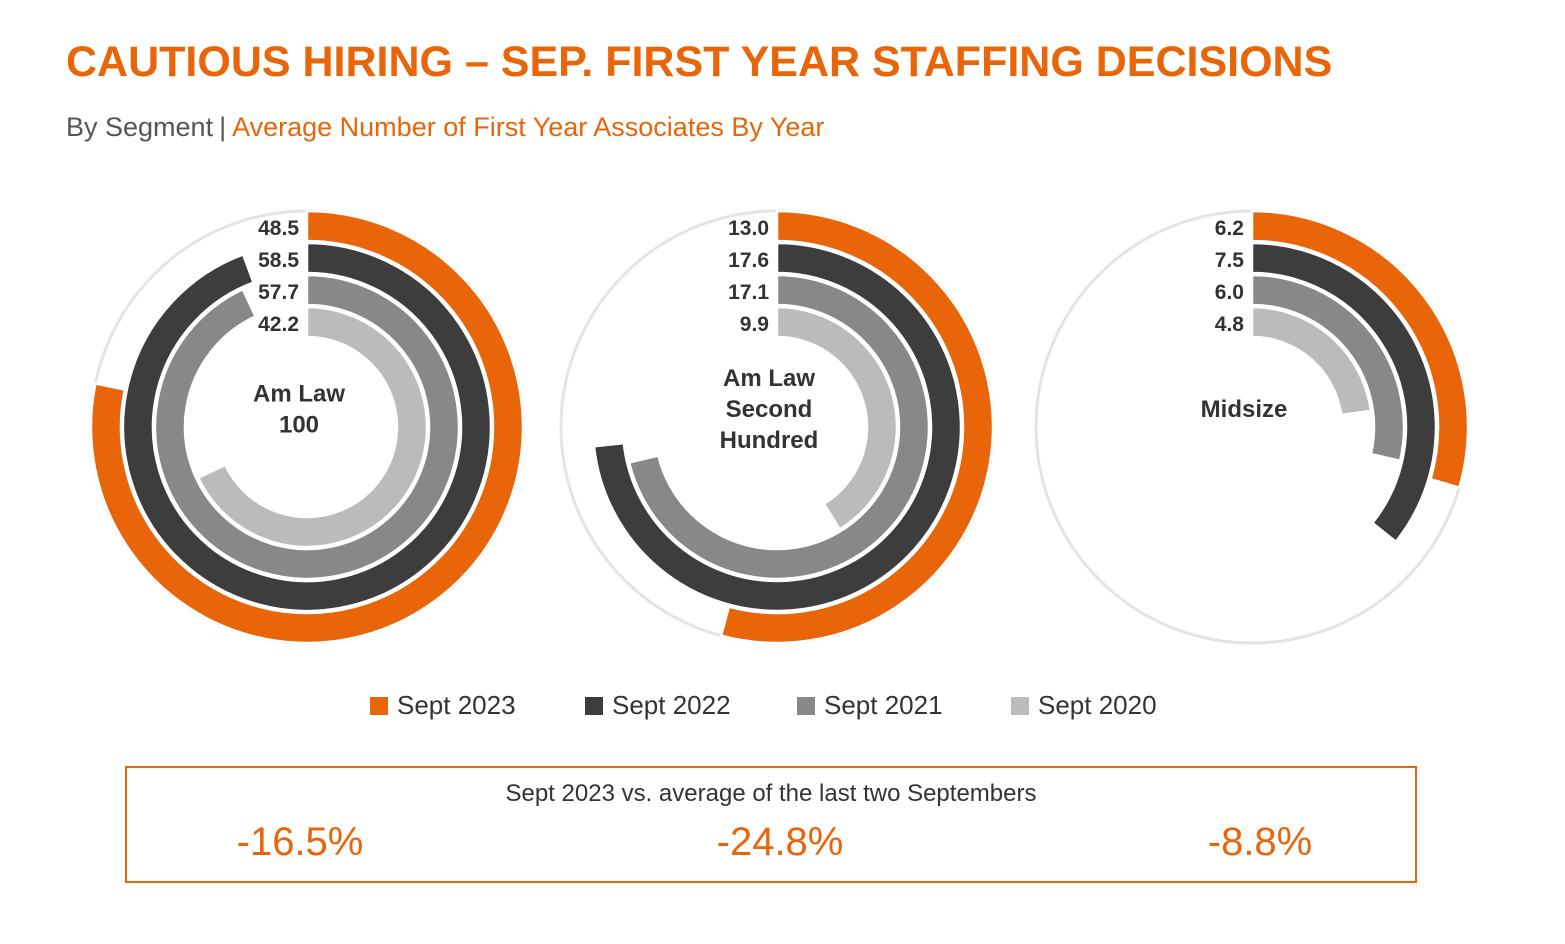 The height and width of the screenshot is (944, 1565). Describe the element at coordinates (748, 260) in the screenshot. I see `value-label-sept-2022: 17.6` at that location.